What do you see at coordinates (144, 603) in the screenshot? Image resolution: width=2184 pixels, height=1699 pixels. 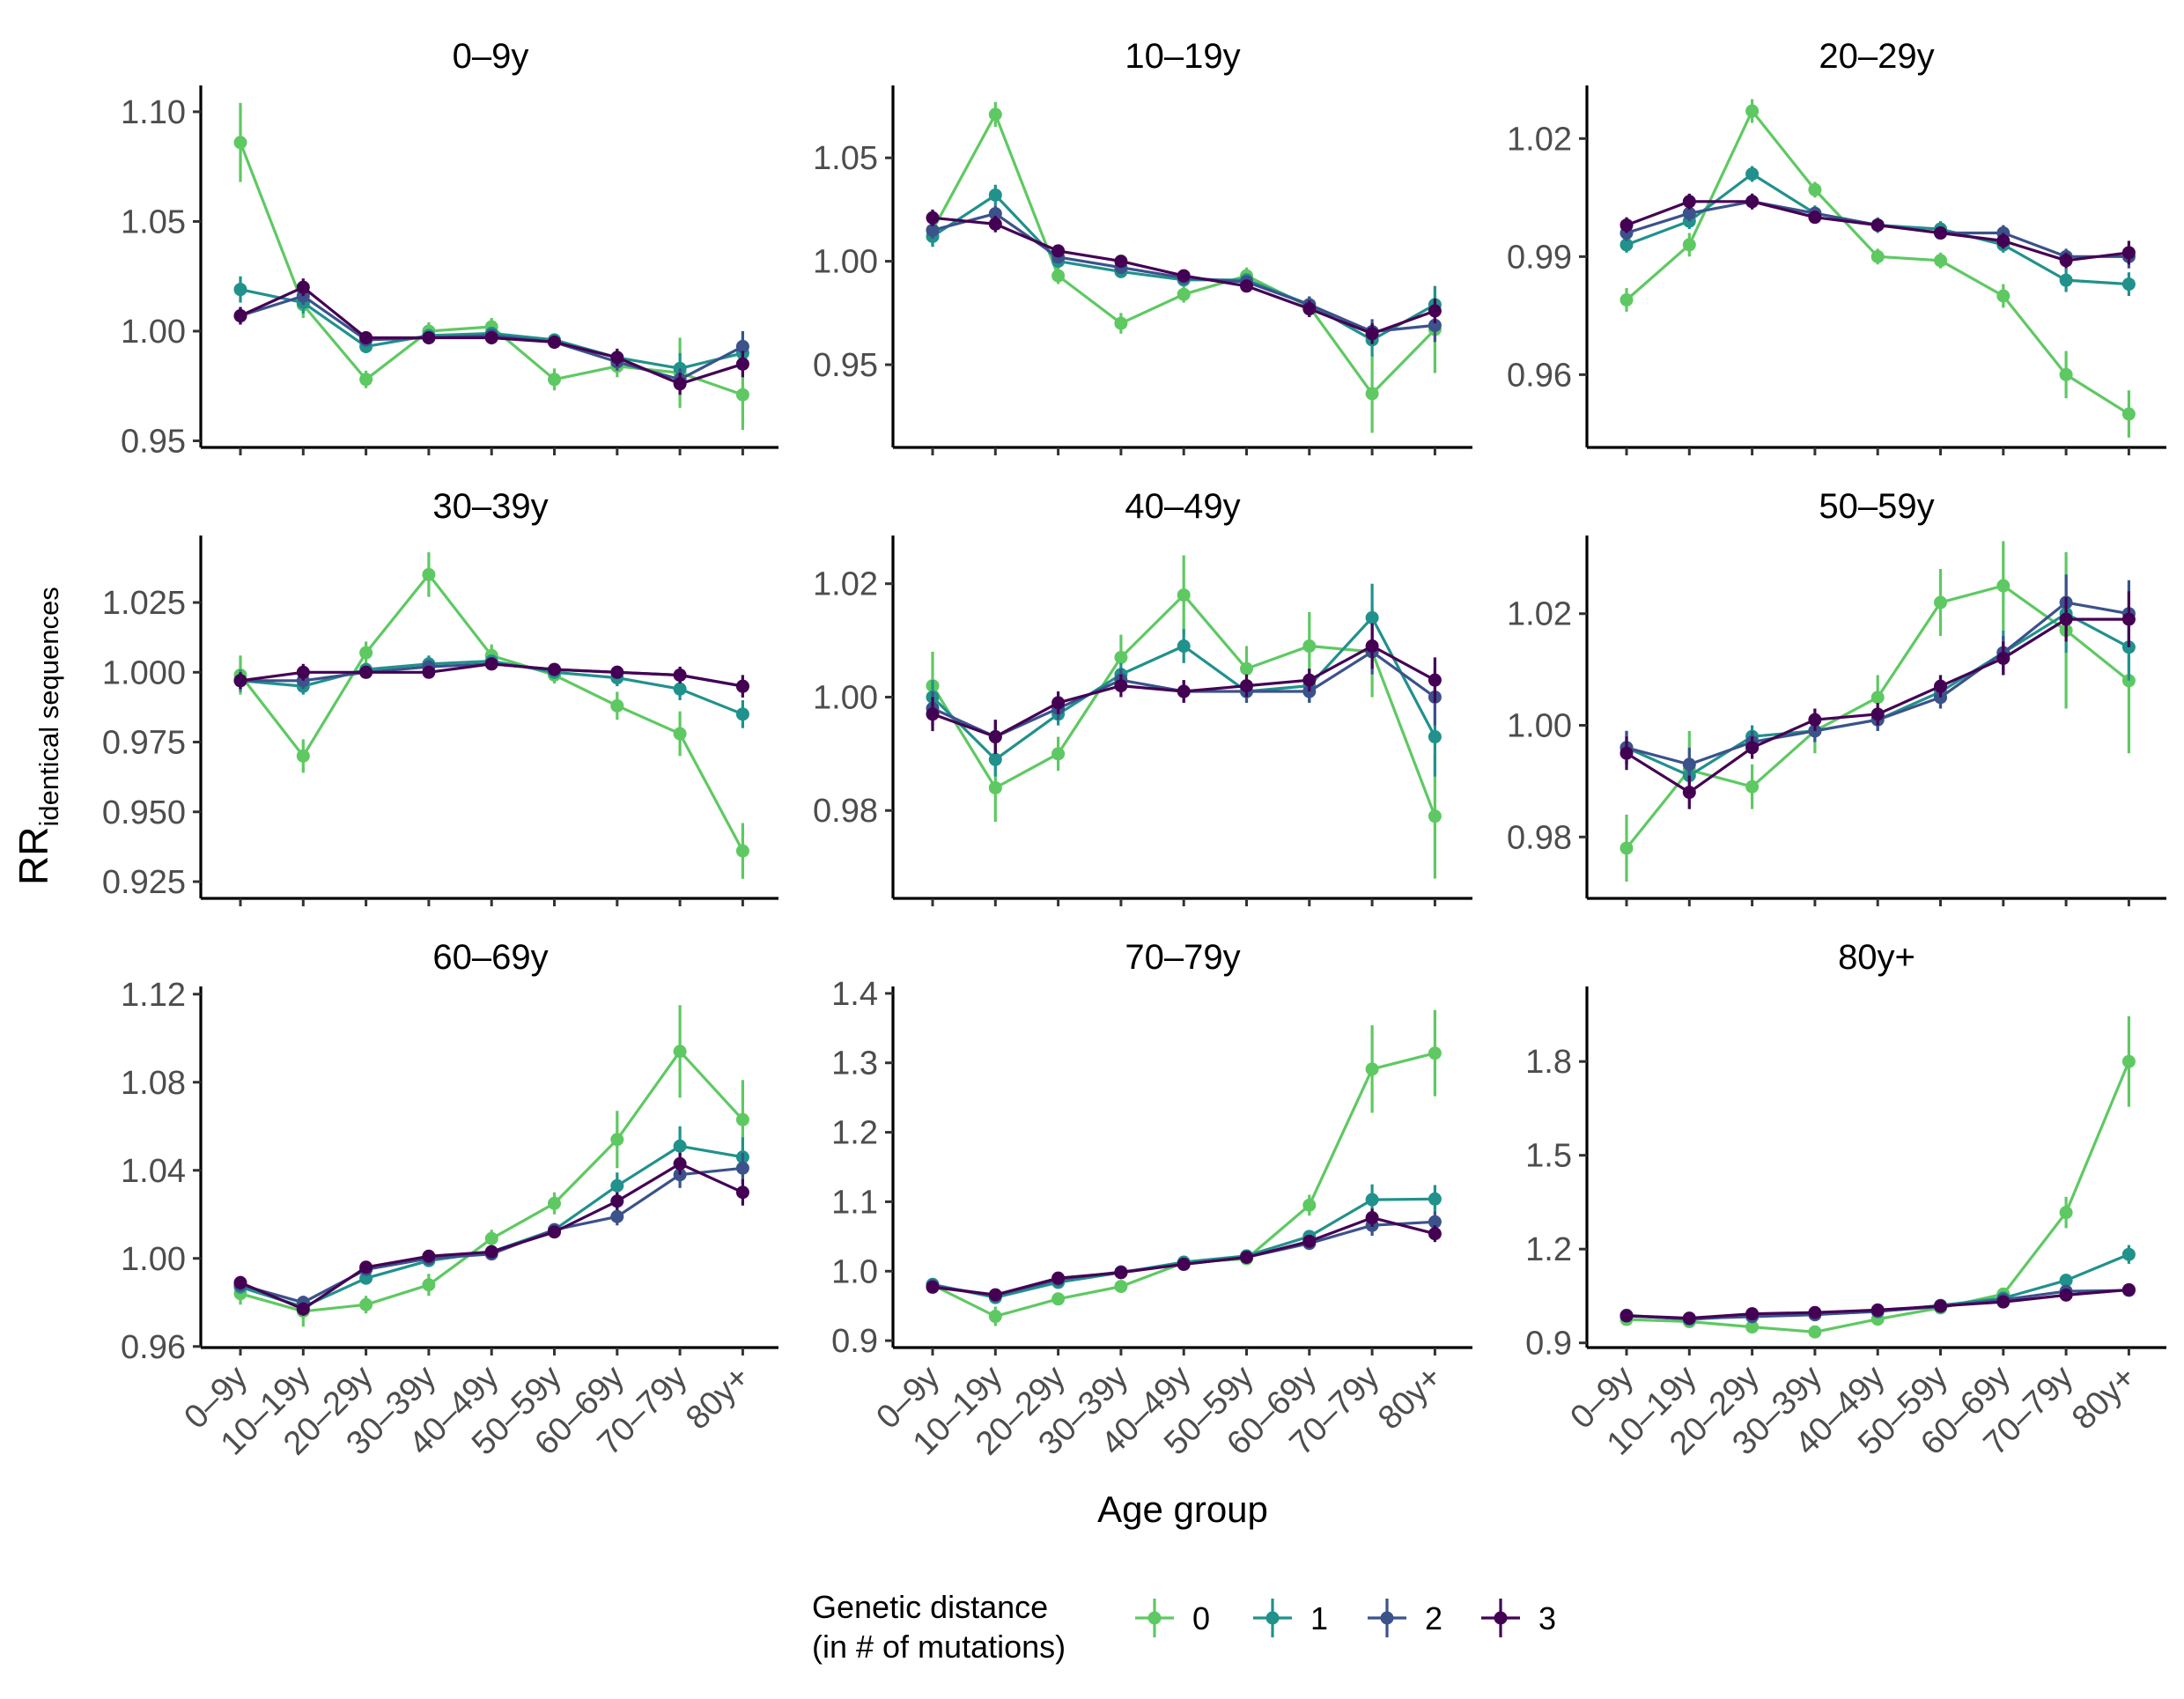 I see `y-tick-label: 1.025` at bounding box center [144, 603].